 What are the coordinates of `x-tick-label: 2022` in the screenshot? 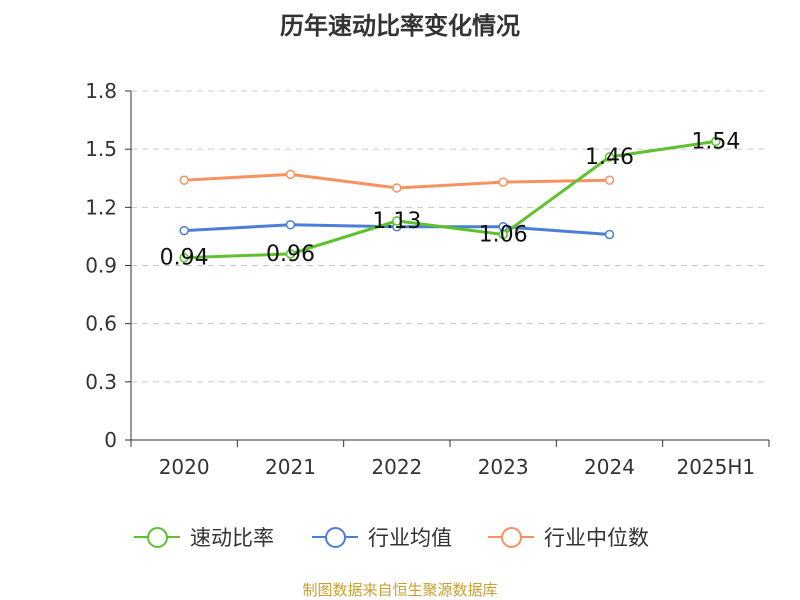 It's located at (396, 467).